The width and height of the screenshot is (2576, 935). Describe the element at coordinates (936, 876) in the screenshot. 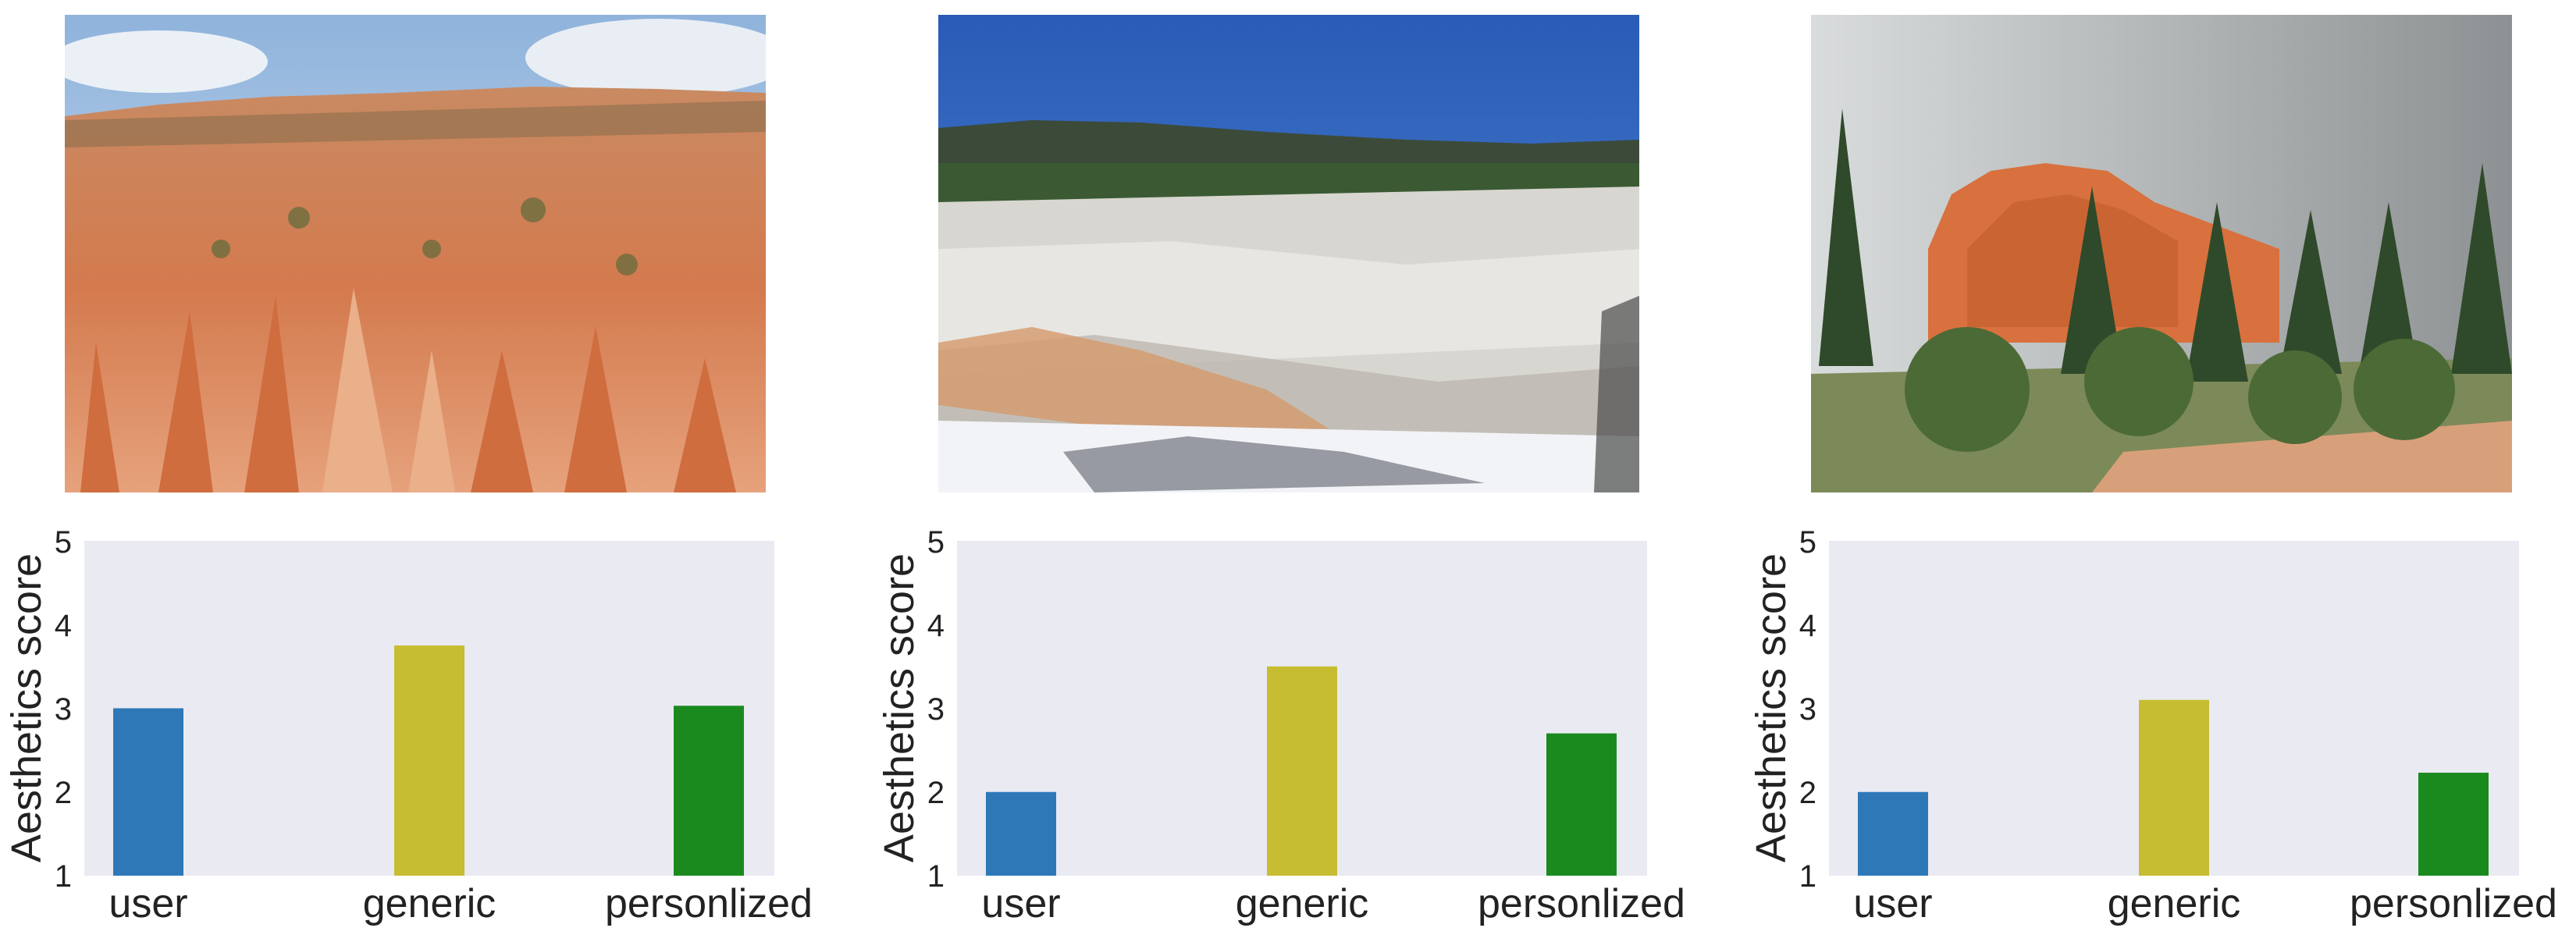

I see `chart-2-y-tick-1: 1` at that location.